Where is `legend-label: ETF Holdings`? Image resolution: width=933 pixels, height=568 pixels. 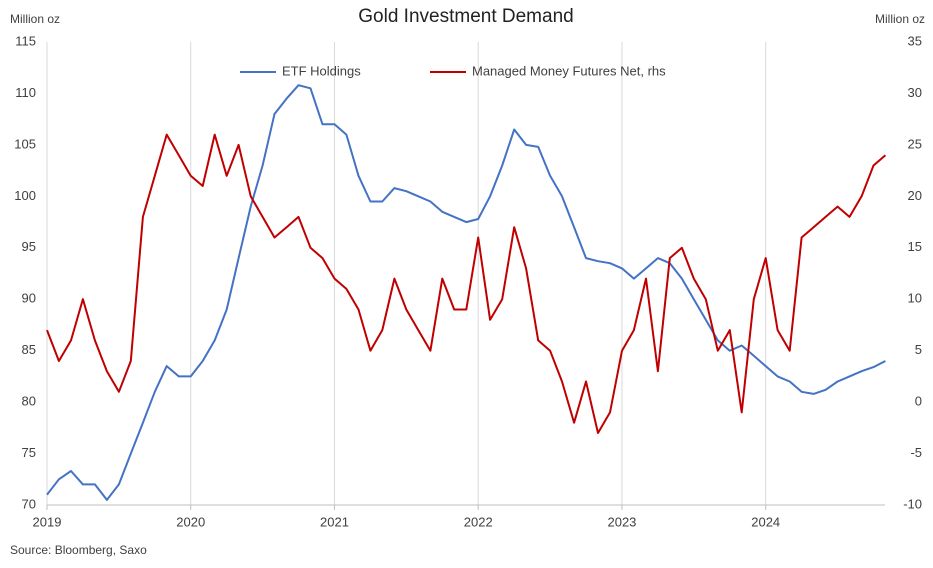
legend-label: ETF Holdings is located at coordinates (321, 70).